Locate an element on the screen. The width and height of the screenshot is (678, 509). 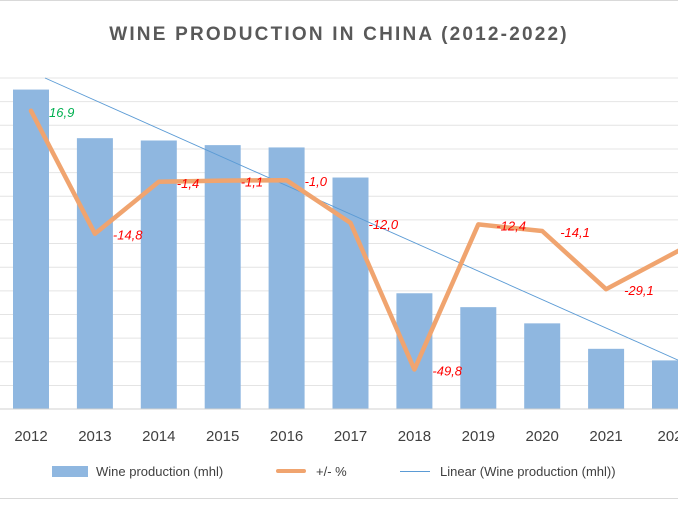
data-label: -1,0 is located at coordinates (316, 181).